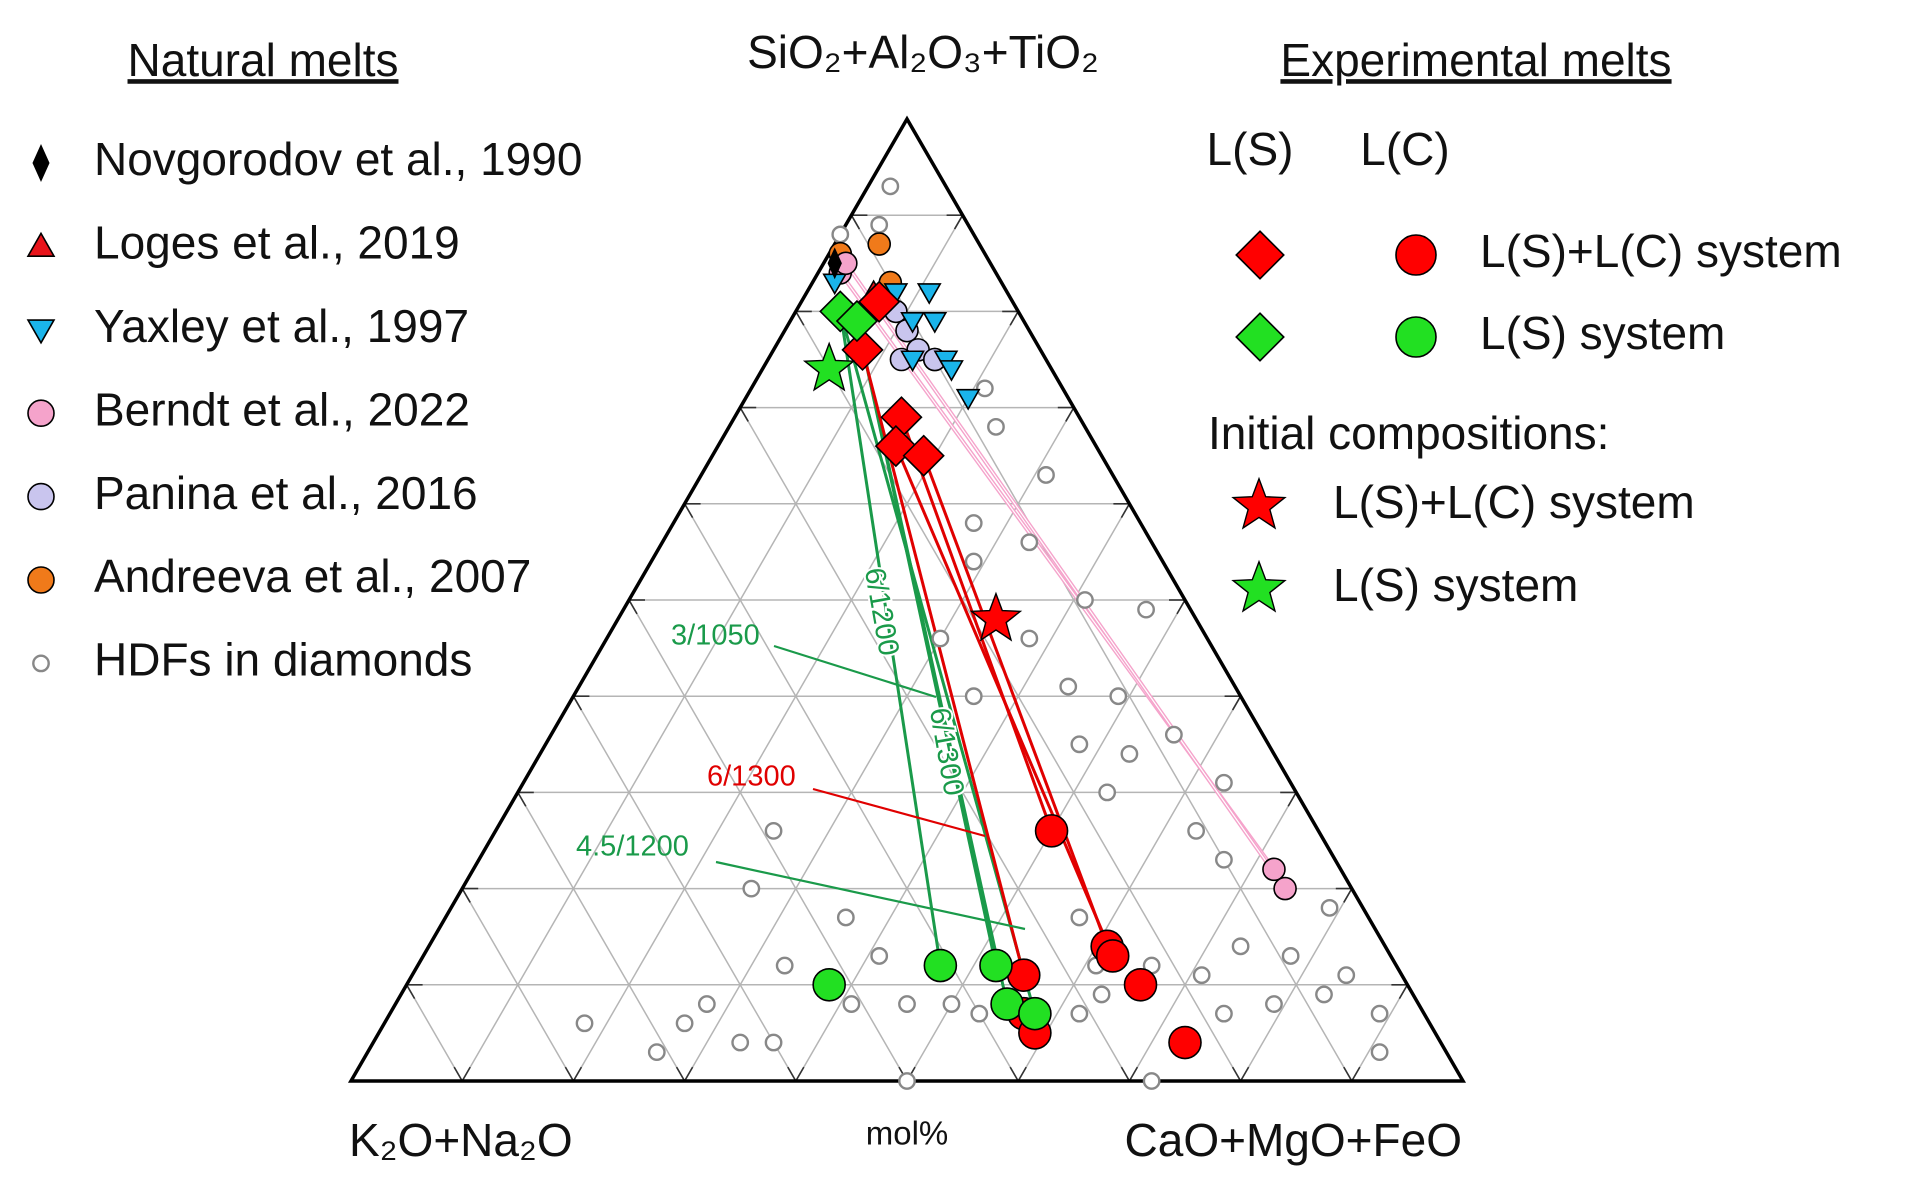  I want to click on experimental-title: Experimental melts, so click(1475, 60).